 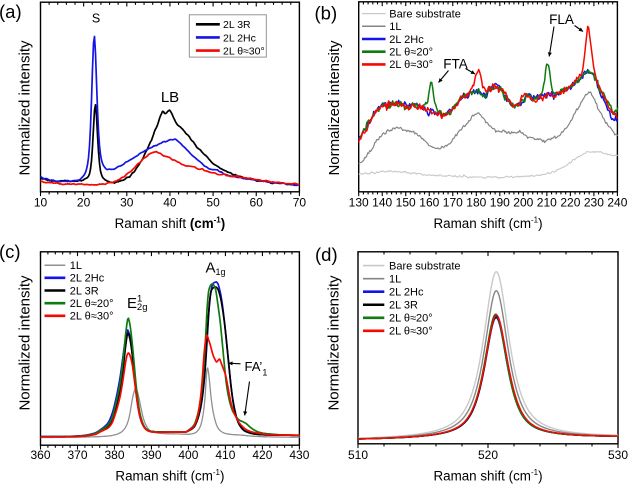 What do you see at coordinates (500, 203) in the screenshot?
I see `svg-text: 190` at bounding box center [500, 203].